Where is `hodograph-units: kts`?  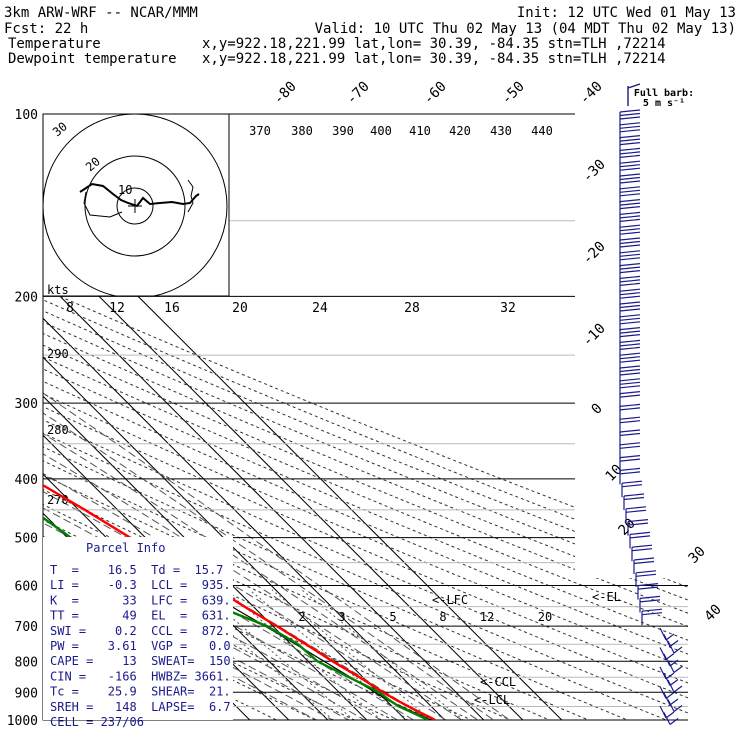
hodograph-units: kts is located at coordinates (58, 290).